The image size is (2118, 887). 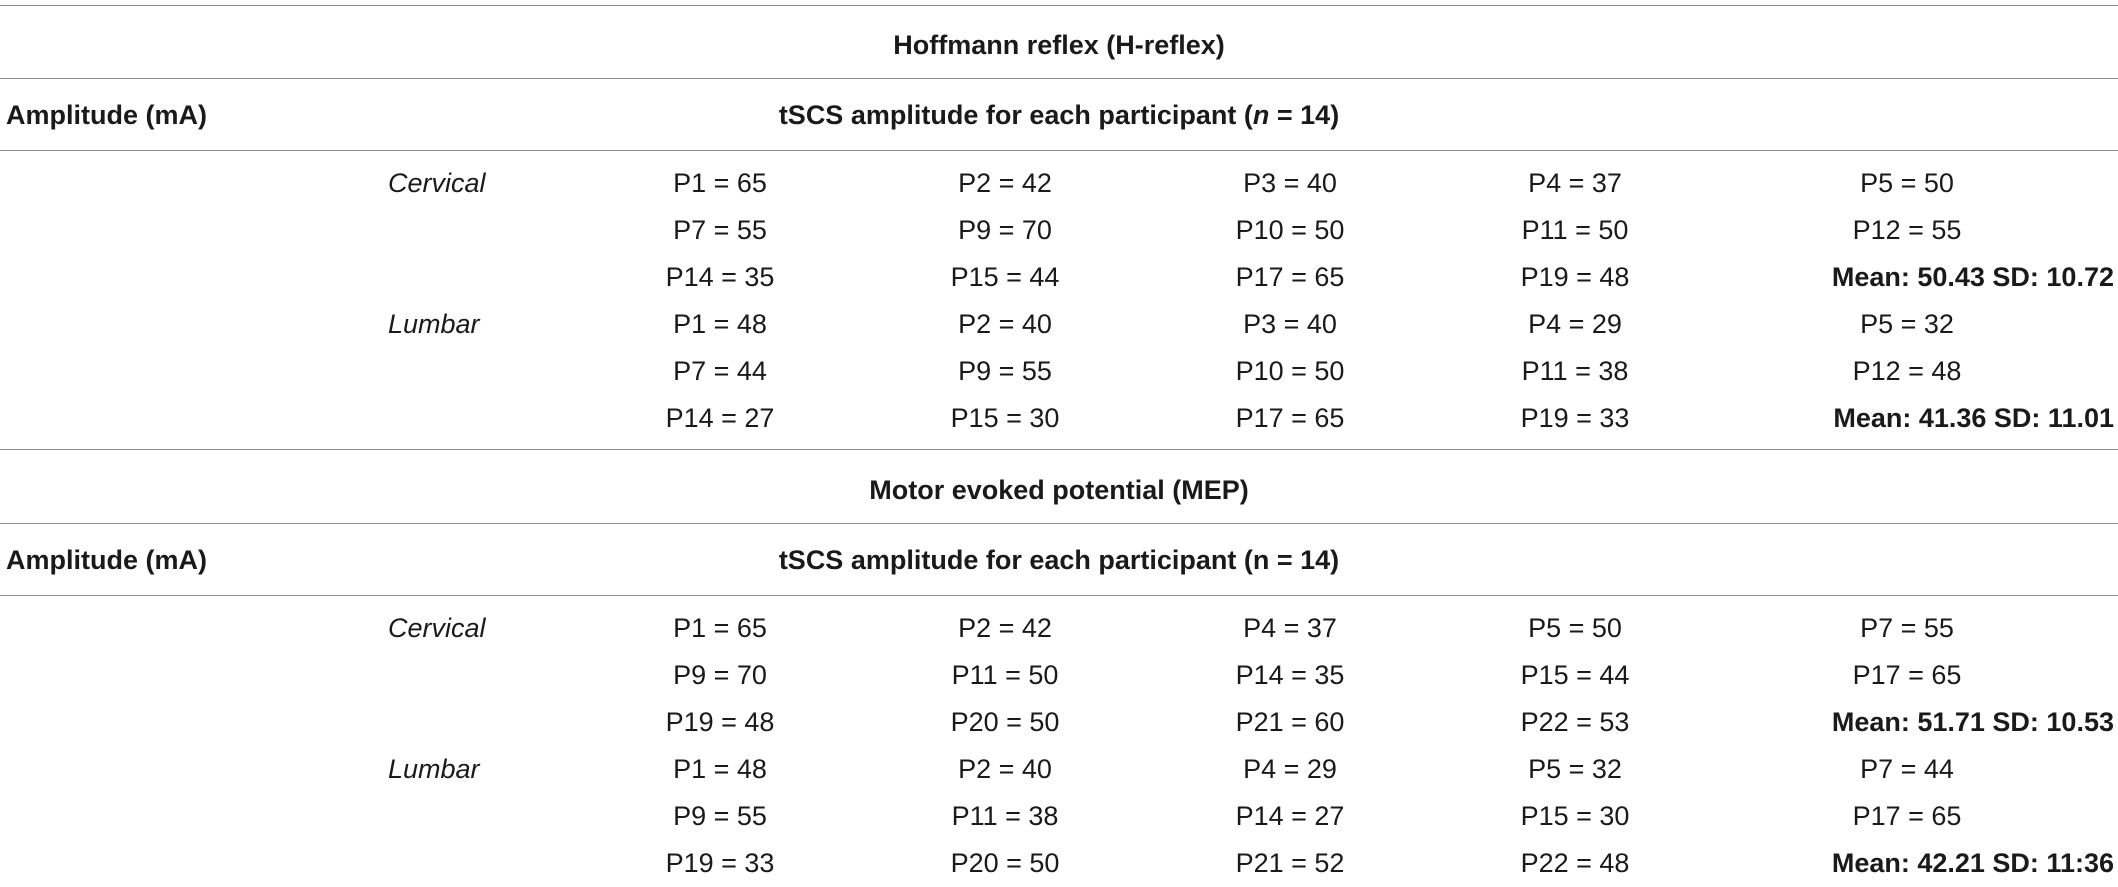 What do you see at coordinates (1972, 722) in the screenshot?
I see `mean-sd-value: Mean: 51.71 SD: 10.53` at bounding box center [1972, 722].